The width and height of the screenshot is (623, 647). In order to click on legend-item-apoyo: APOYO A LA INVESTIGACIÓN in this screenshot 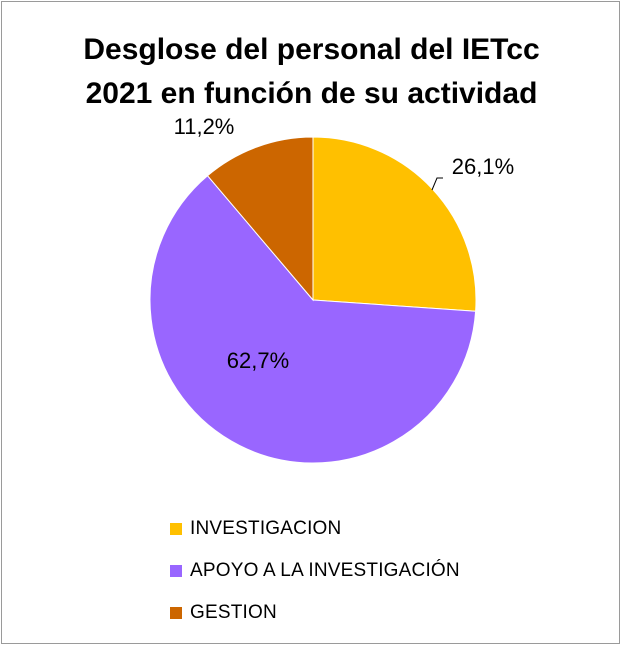, I will do `click(315, 571)`.